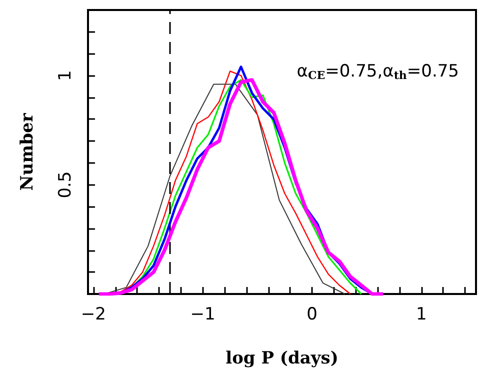  I want to click on x-tick-label: 1, so click(421, 314).